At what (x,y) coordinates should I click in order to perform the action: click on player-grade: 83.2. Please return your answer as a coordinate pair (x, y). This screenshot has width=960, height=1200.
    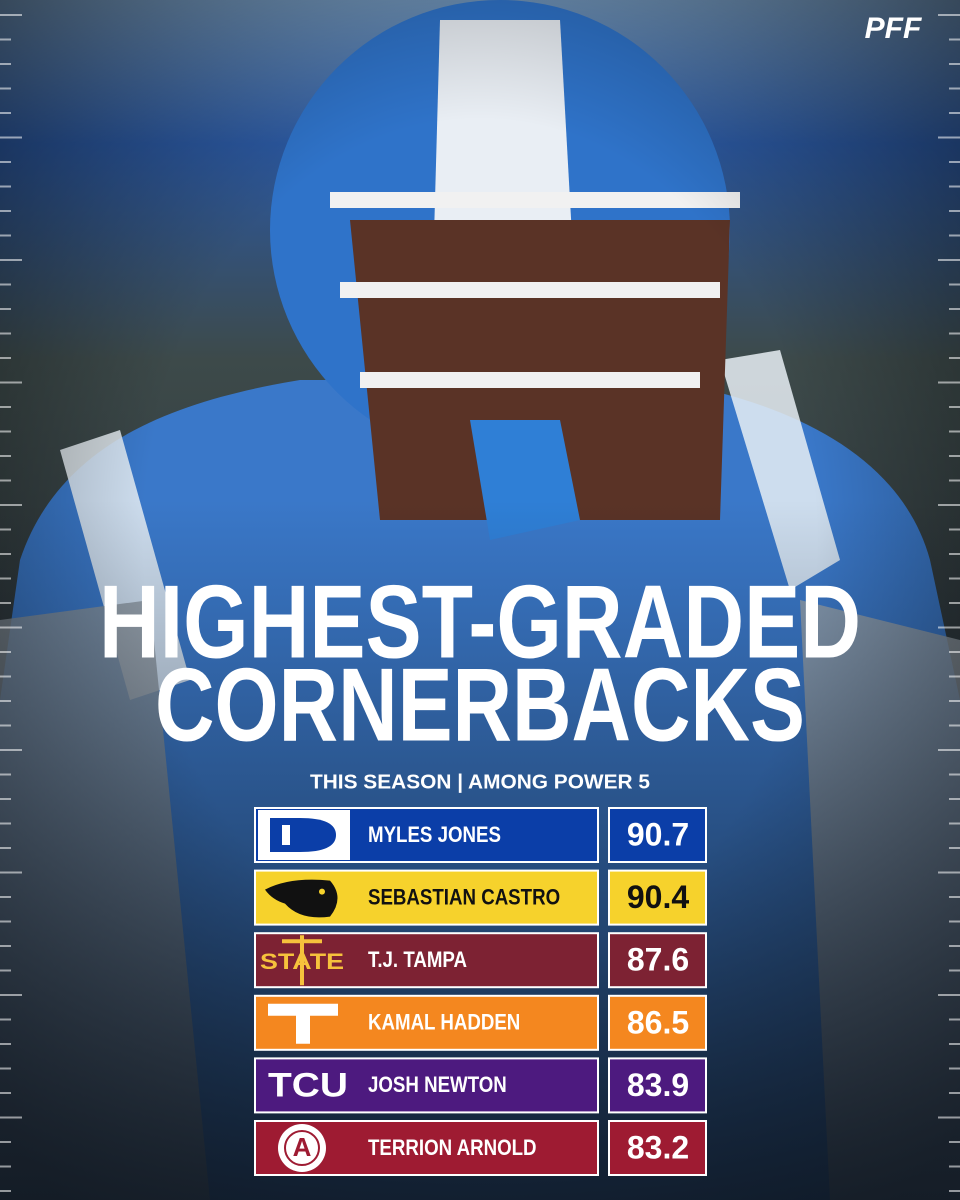
    Looking at the image, I should click on (658, 1147).